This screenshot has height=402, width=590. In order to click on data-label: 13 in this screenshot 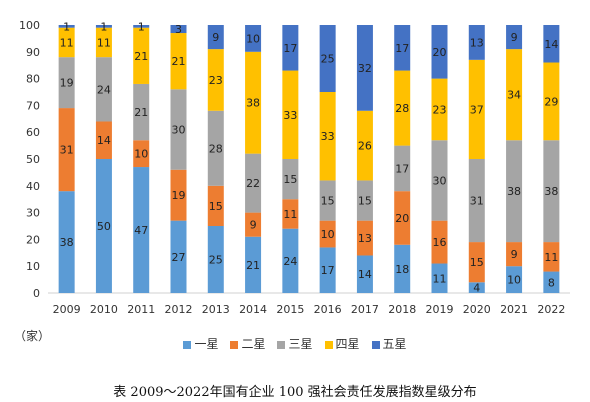, I will do `click(365, 238)`.